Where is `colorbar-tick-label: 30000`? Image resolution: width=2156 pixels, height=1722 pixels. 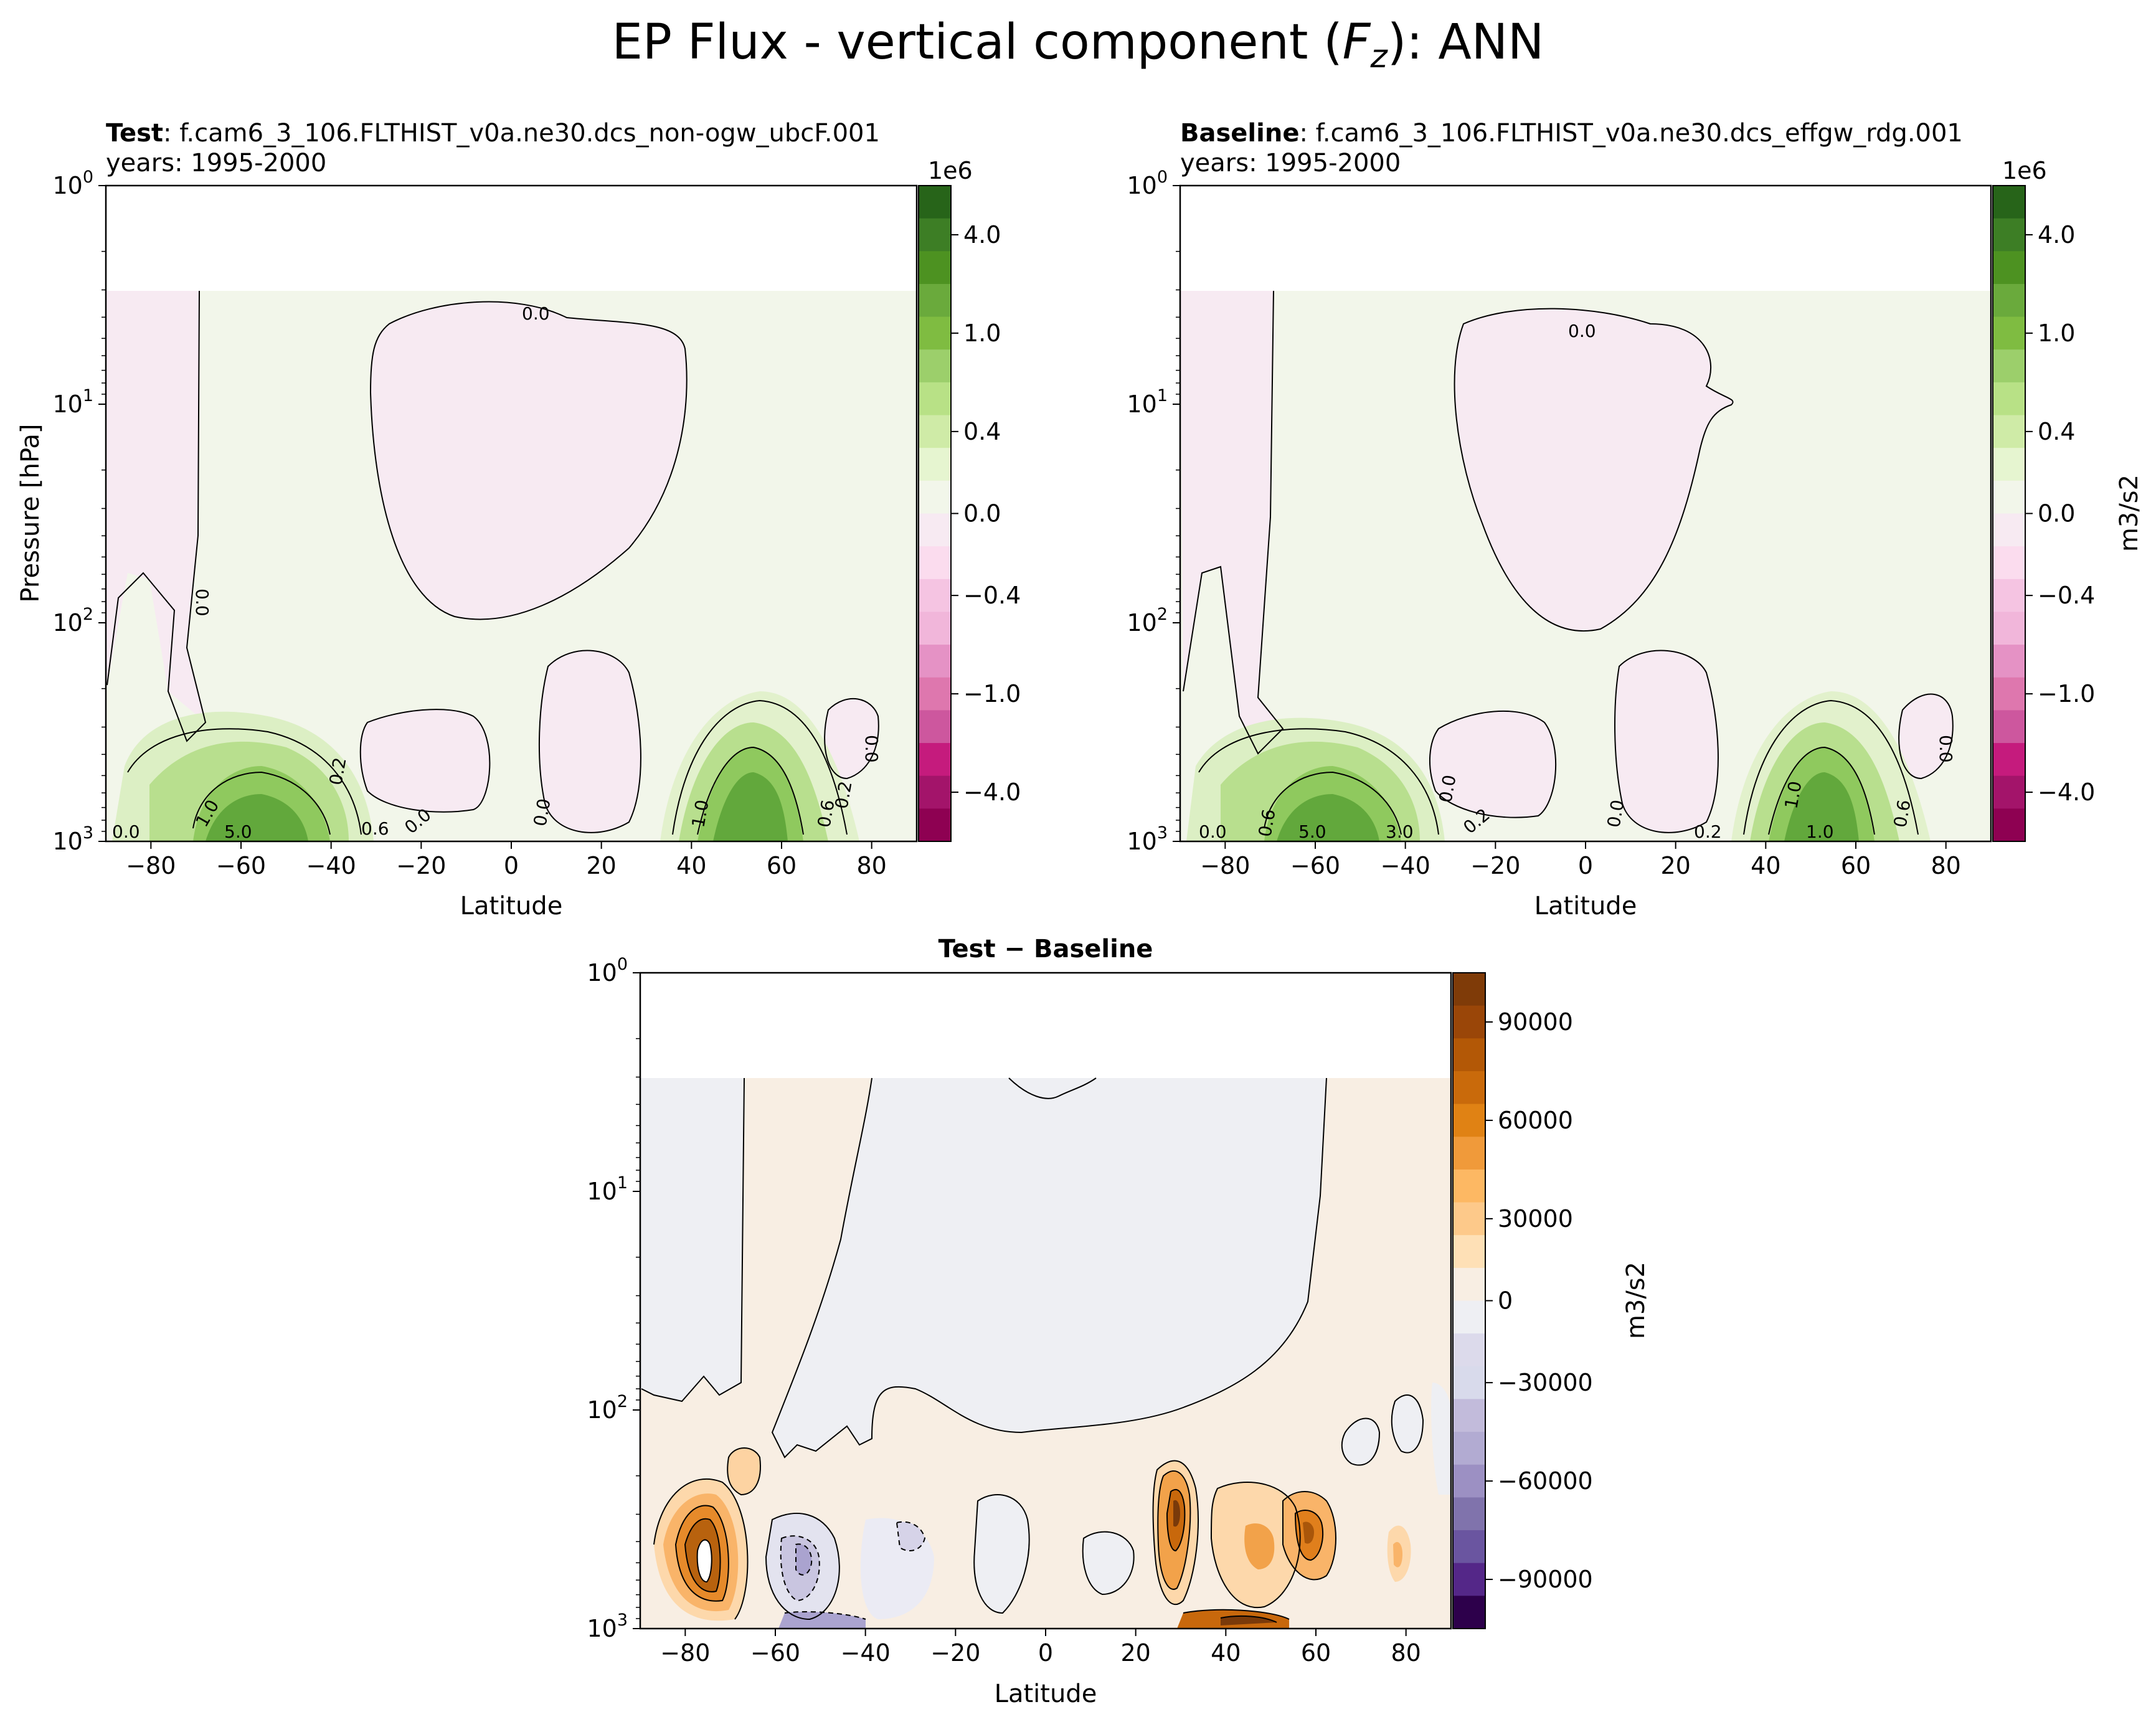 colorbar-tick-label: 30000 is located at coordinates (1535, 1218).